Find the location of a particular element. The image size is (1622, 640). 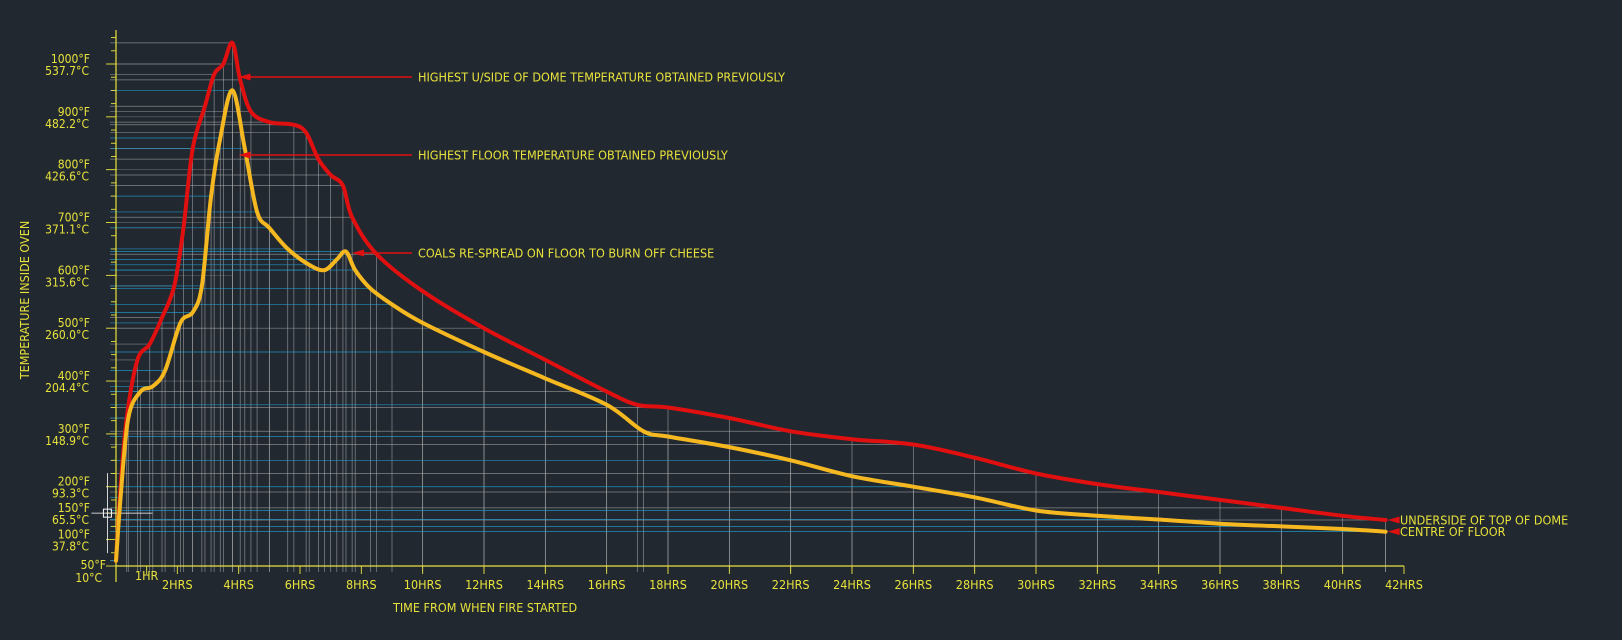

y-tick-label-f: 400°F is located at coordinates (74, 376).